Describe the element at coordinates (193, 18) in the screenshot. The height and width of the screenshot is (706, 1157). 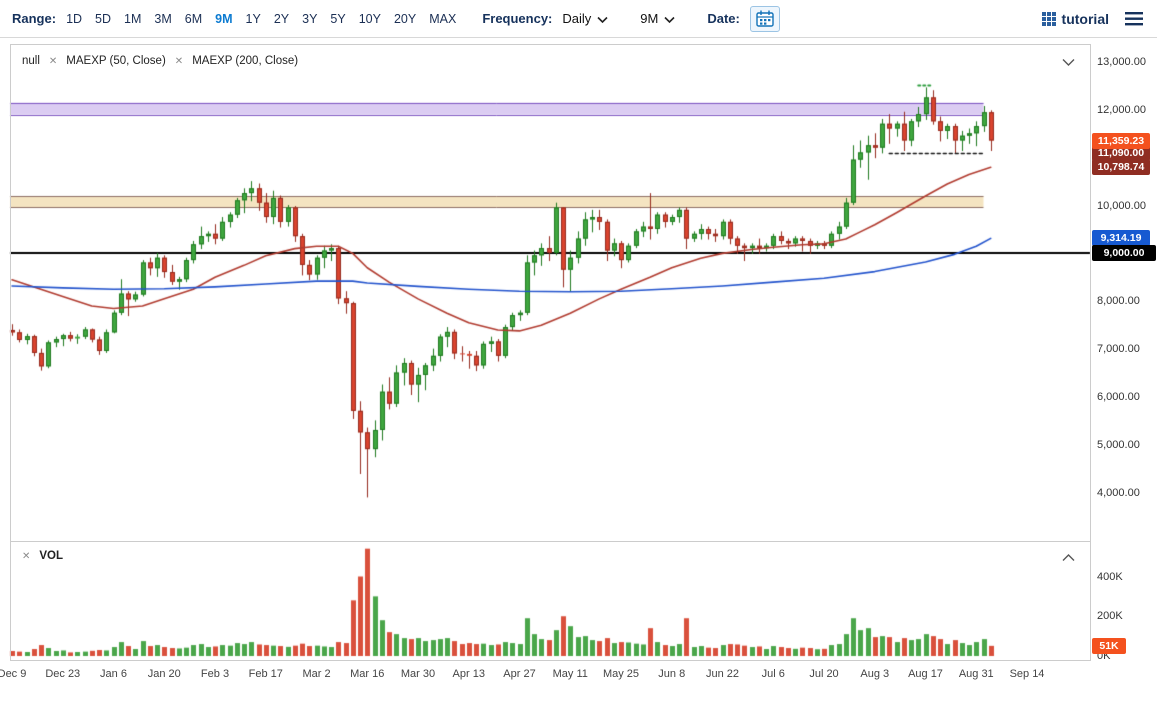
I see `range-button-6m: 6M` at that location.